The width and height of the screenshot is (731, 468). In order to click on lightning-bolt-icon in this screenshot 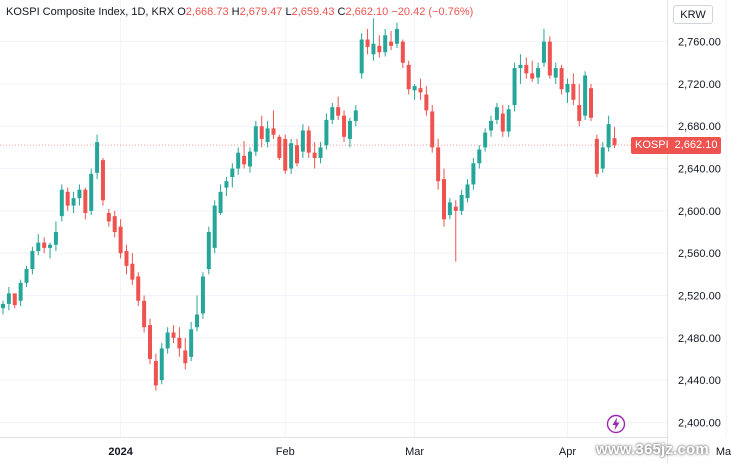, I will do `click(616, 424)`.